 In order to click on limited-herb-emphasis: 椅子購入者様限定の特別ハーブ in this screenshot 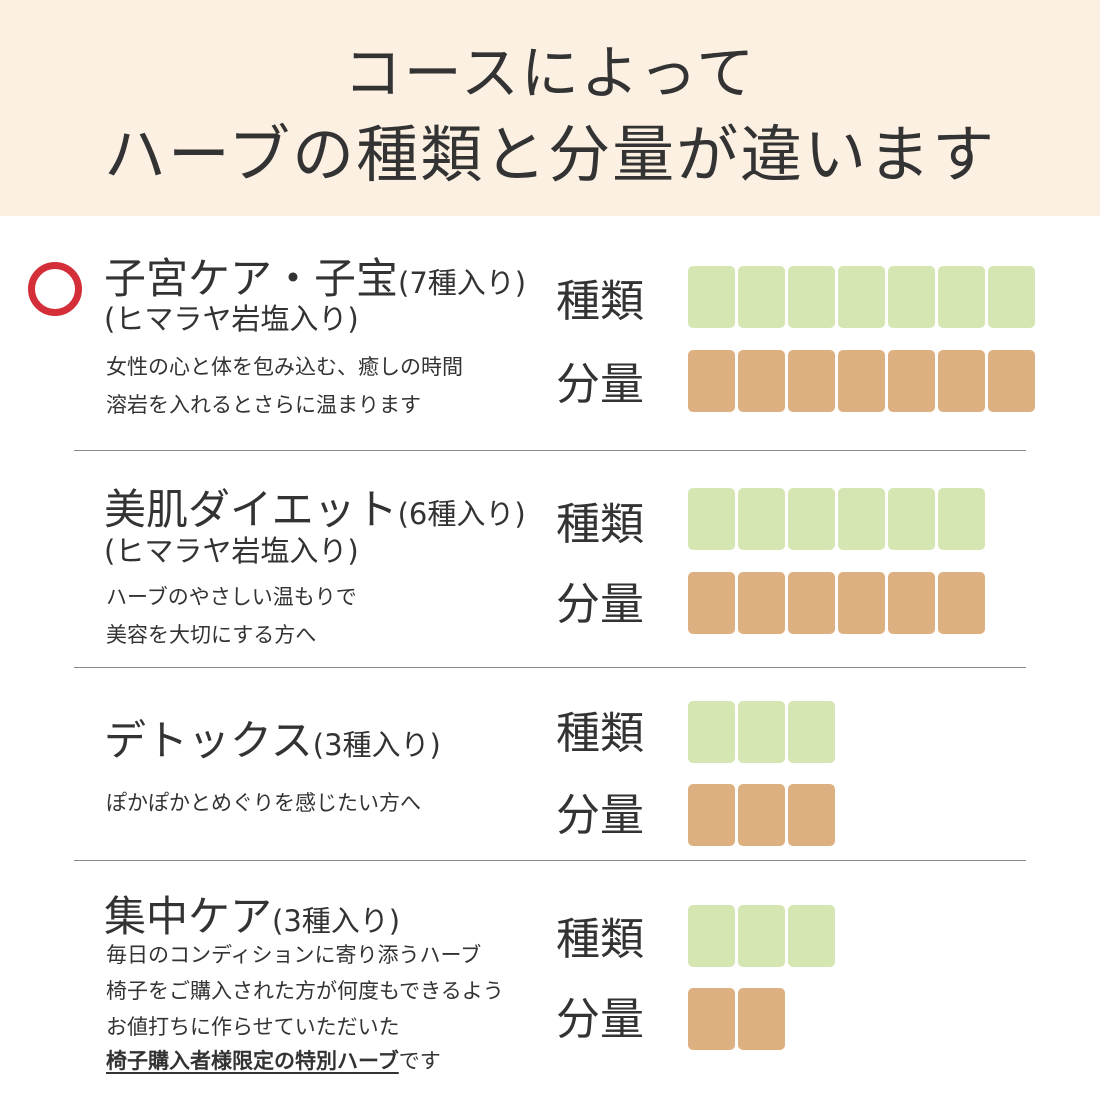, I will do `click(252, 1061)`.